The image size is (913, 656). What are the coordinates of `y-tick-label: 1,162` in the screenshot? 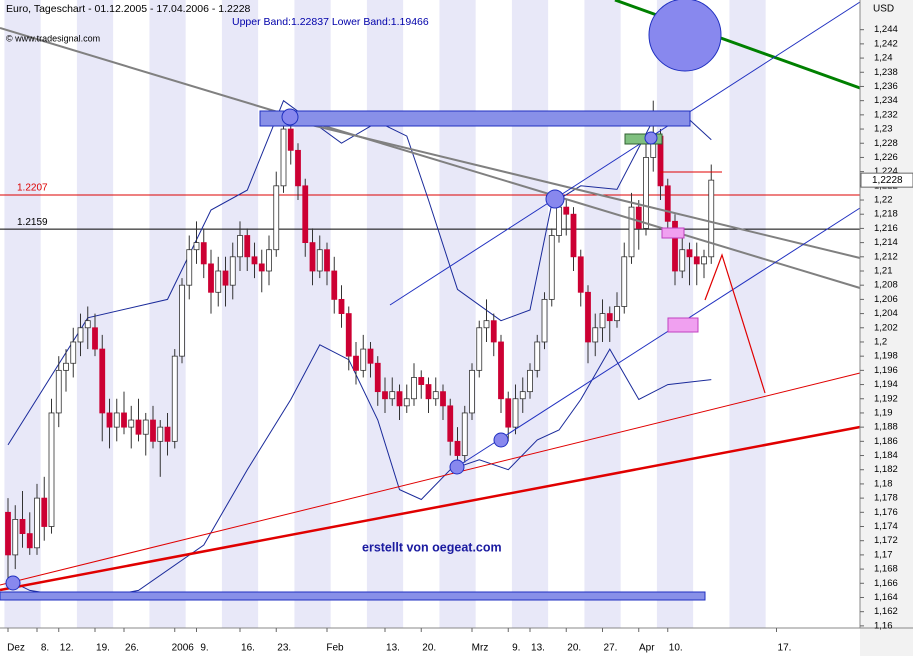 It's located at (886, 611).